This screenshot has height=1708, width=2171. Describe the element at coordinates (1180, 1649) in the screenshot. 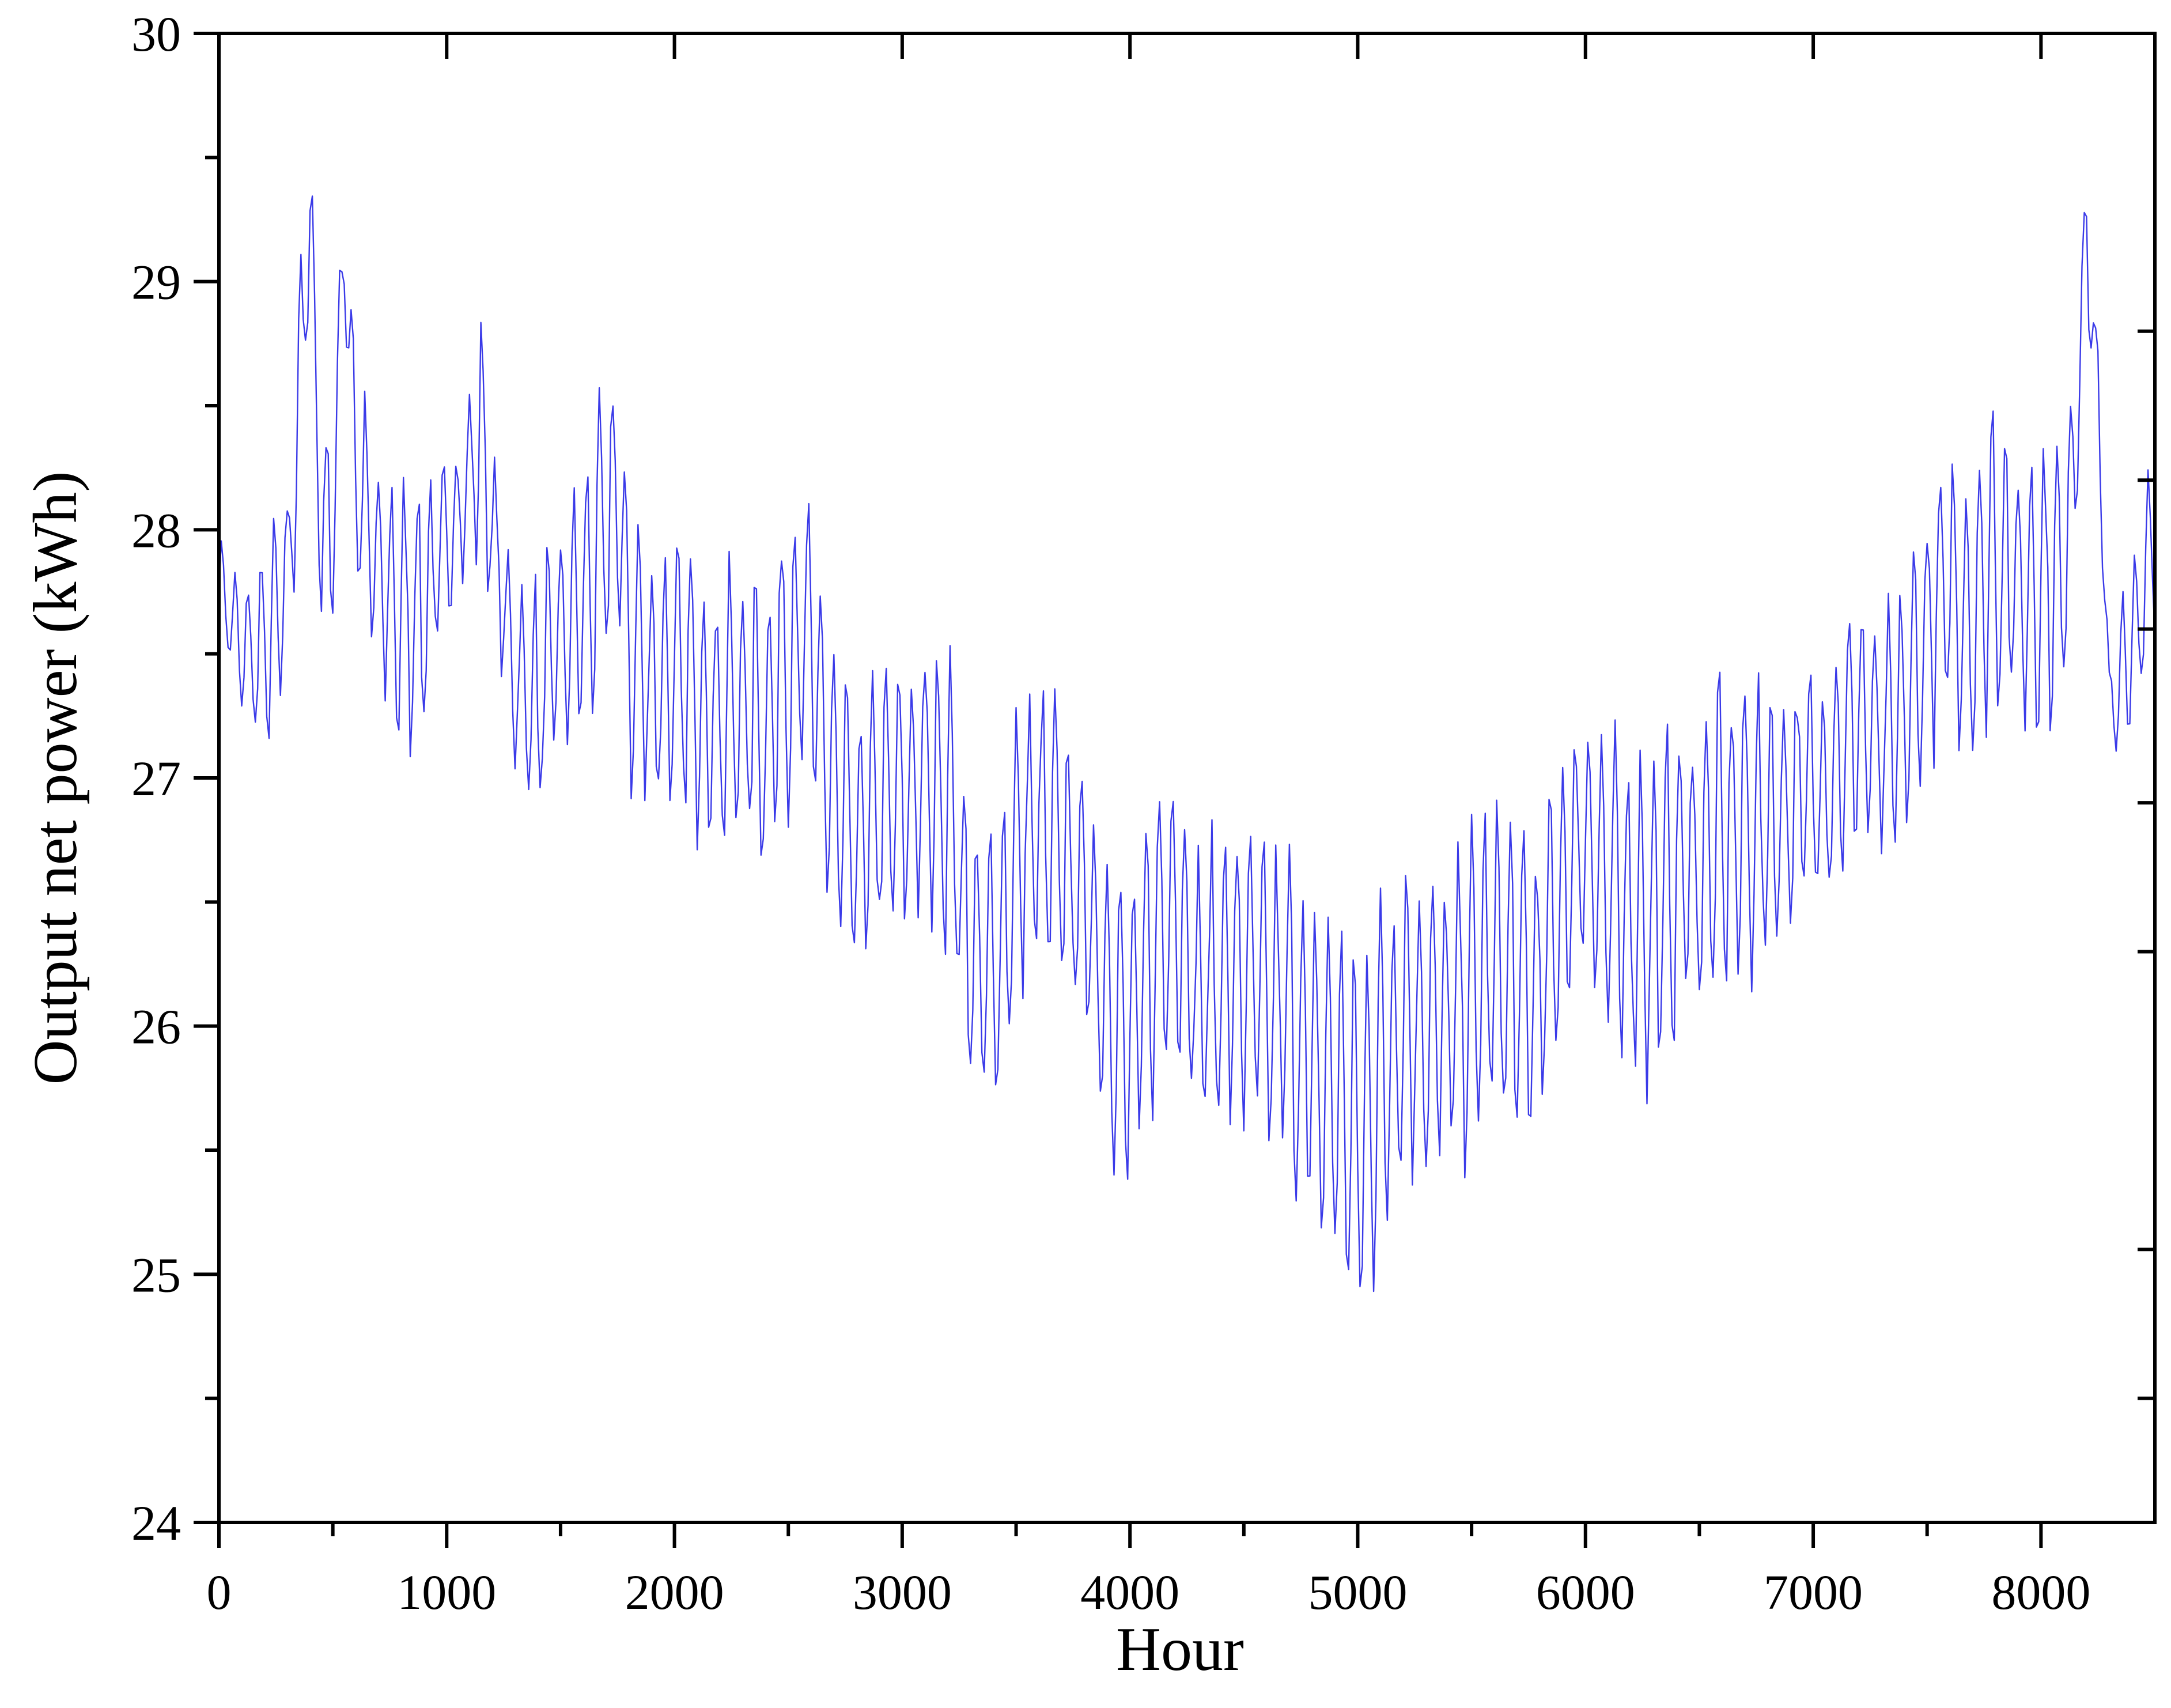

I see `x-axis-title: Hour` at that location.